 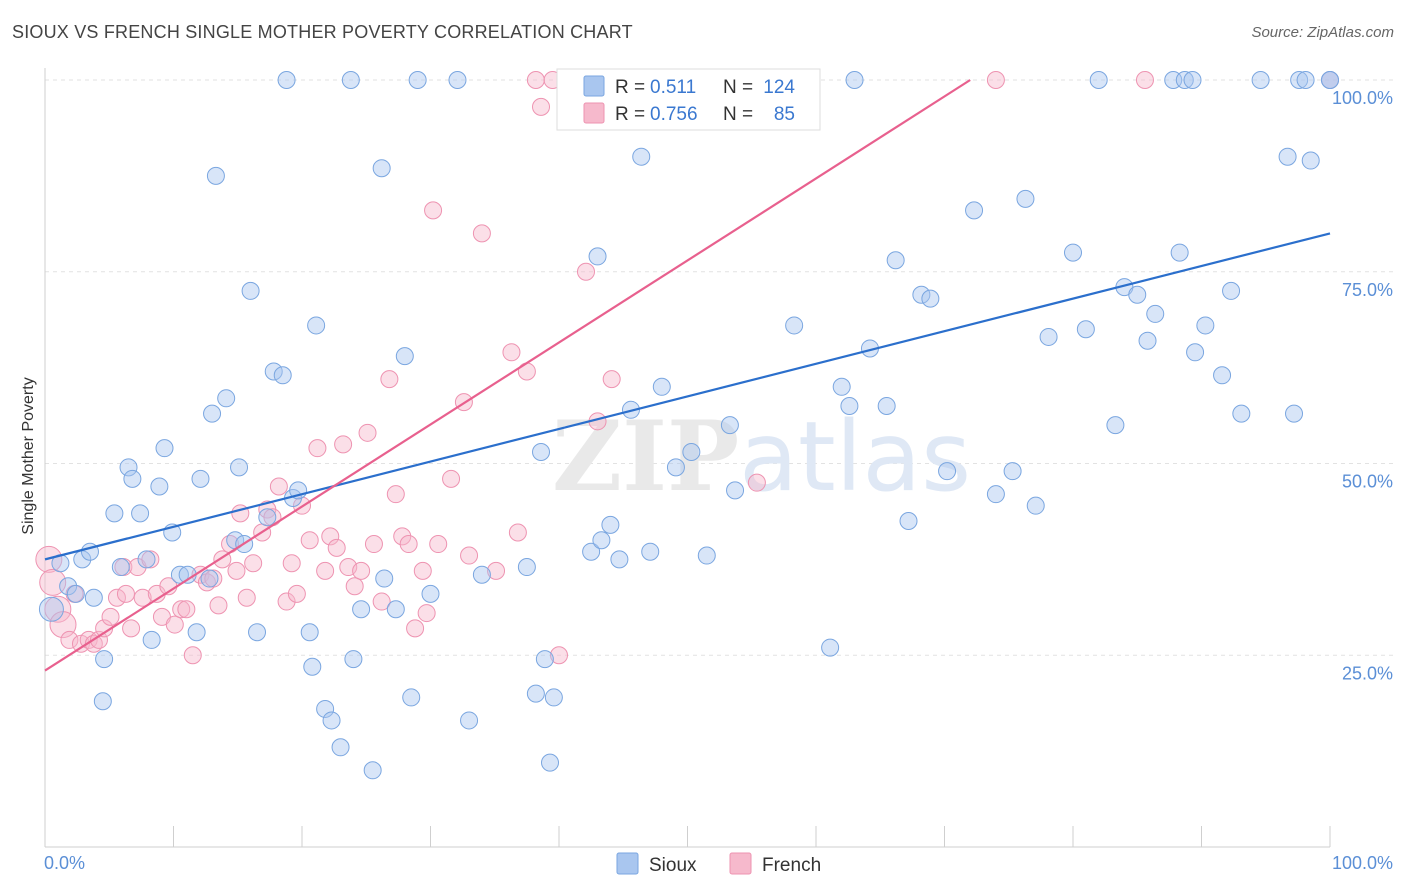 I want to click on legend-r-value: 0.511, so click(x=673, y=87).